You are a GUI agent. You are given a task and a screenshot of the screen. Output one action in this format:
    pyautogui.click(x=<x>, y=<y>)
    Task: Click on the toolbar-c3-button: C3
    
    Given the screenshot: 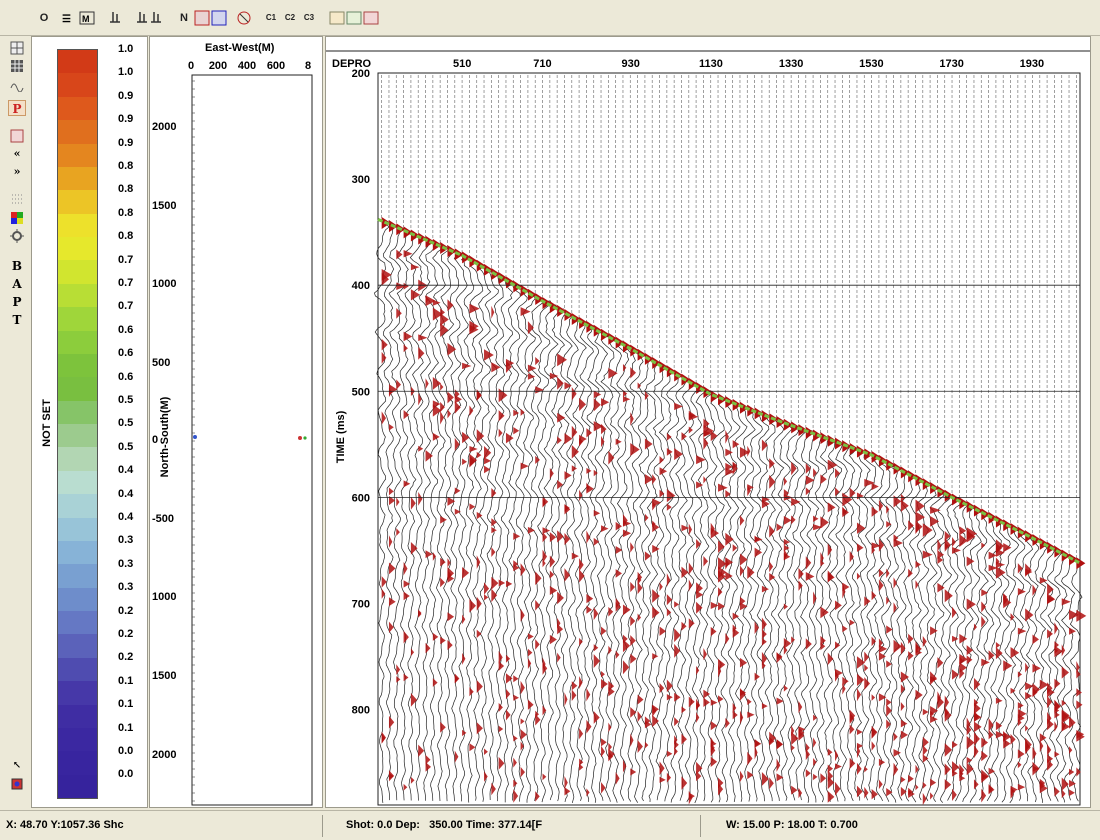 What is the action you would take?
    pyautogui.click(x=309, y=17)
    